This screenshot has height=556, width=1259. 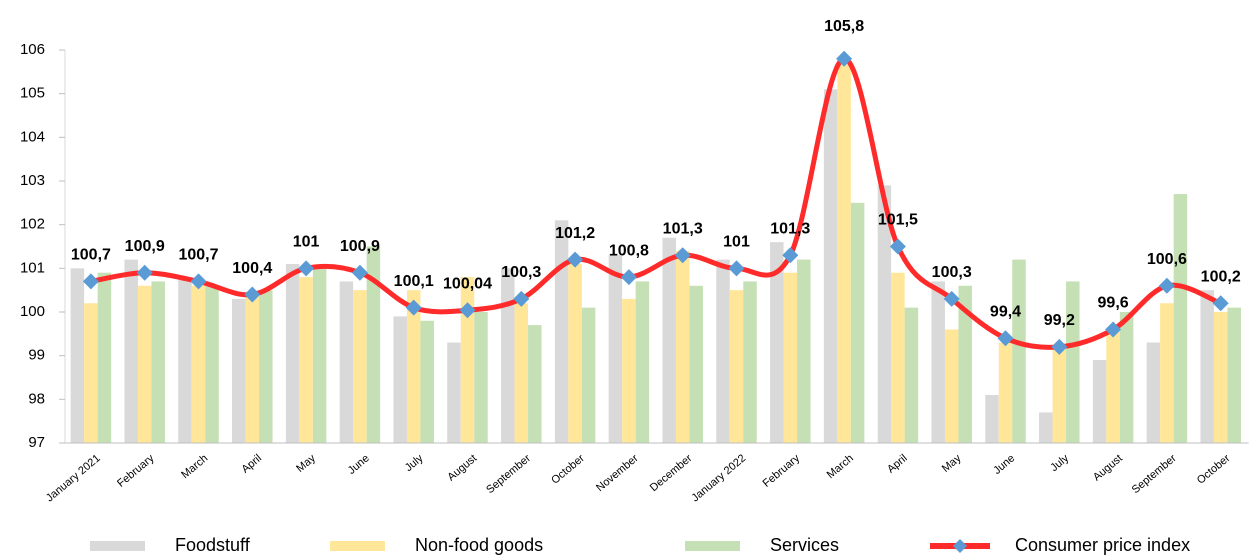 What do you see at coordinates (1005, 311) in the screenshot?
I see `data-label: 99,4` at bounding box center [1005, 311].